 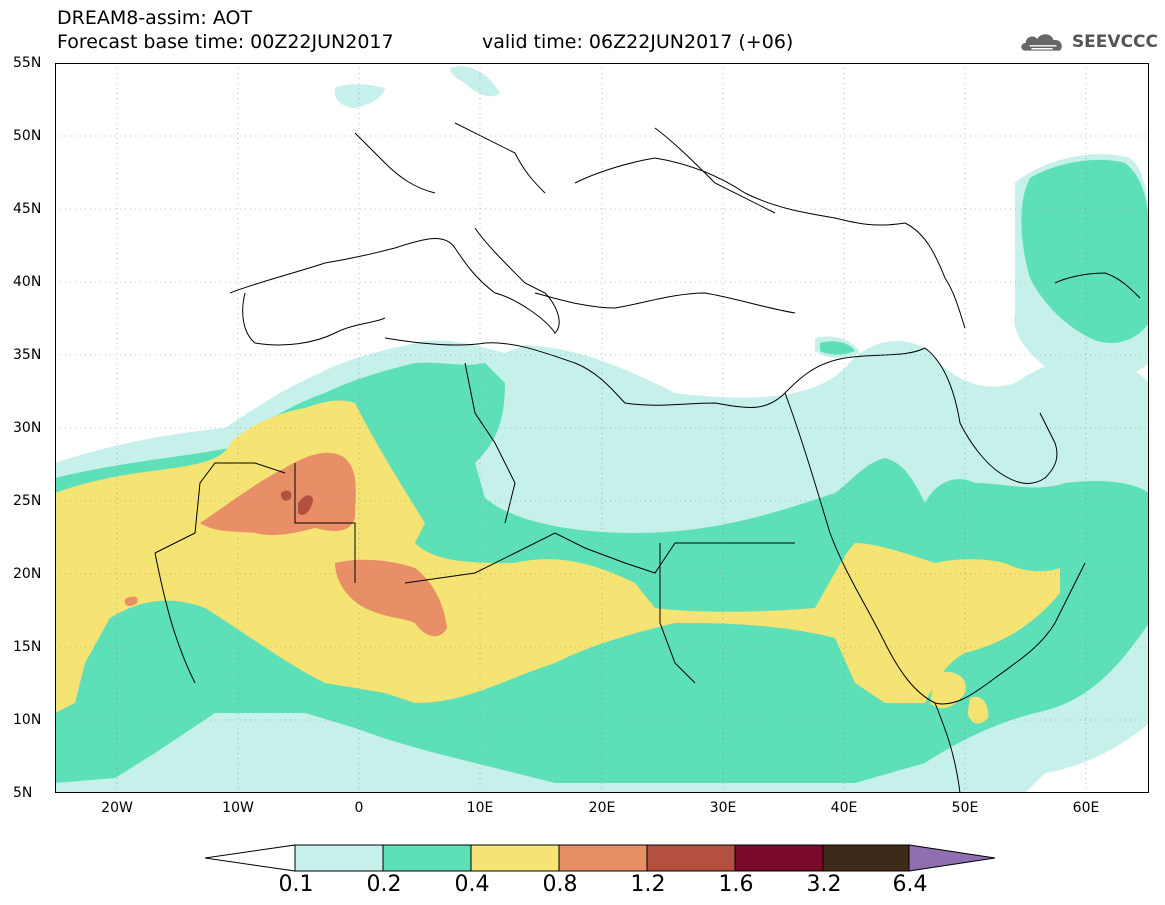 What do you see at coordinates (296, 502) in the screenshot?
I see `aot-band-1.2` at bounding box center [296, 502].